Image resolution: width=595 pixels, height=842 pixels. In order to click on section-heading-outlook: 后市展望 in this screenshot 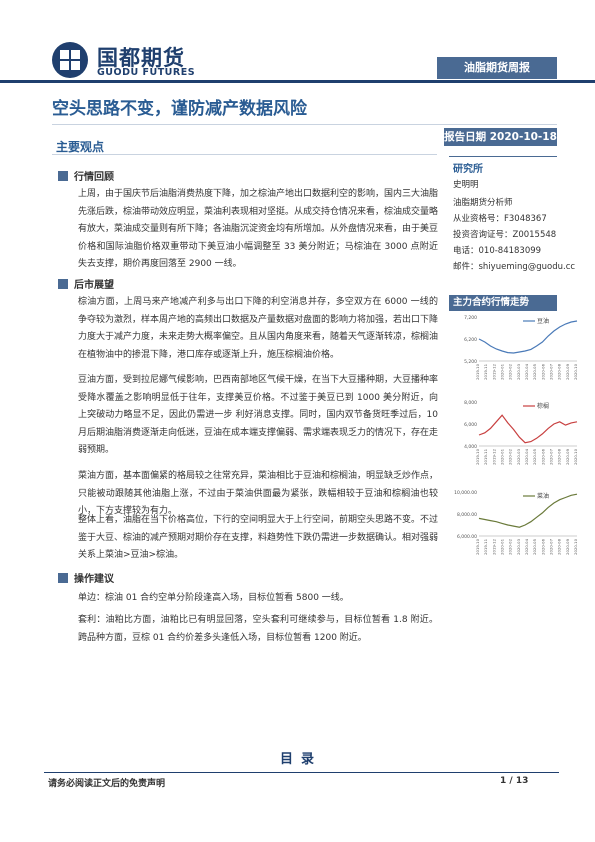, I will do `click(86, 283)`.